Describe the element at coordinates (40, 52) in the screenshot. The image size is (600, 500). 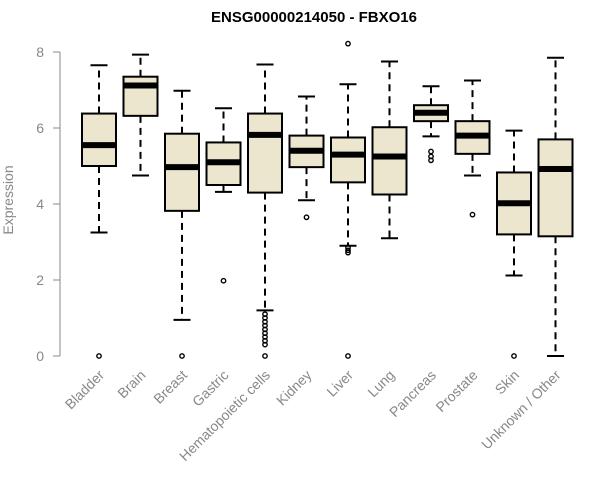
I see `y-tick-label: 8` at that location.